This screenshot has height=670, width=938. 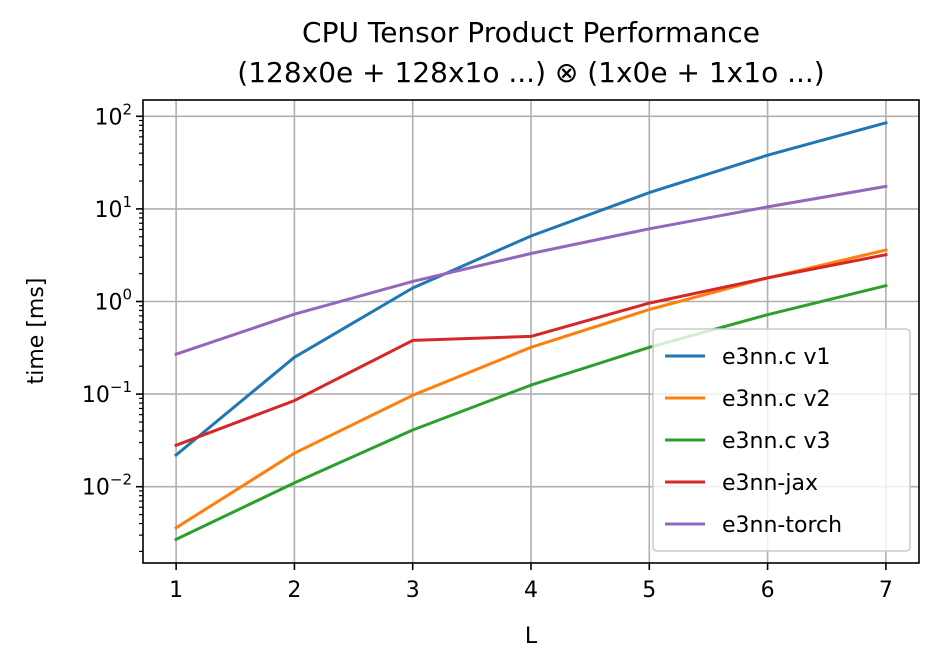 I want to click on y-tick-label: 10⁰, so click(x=113, y=301).